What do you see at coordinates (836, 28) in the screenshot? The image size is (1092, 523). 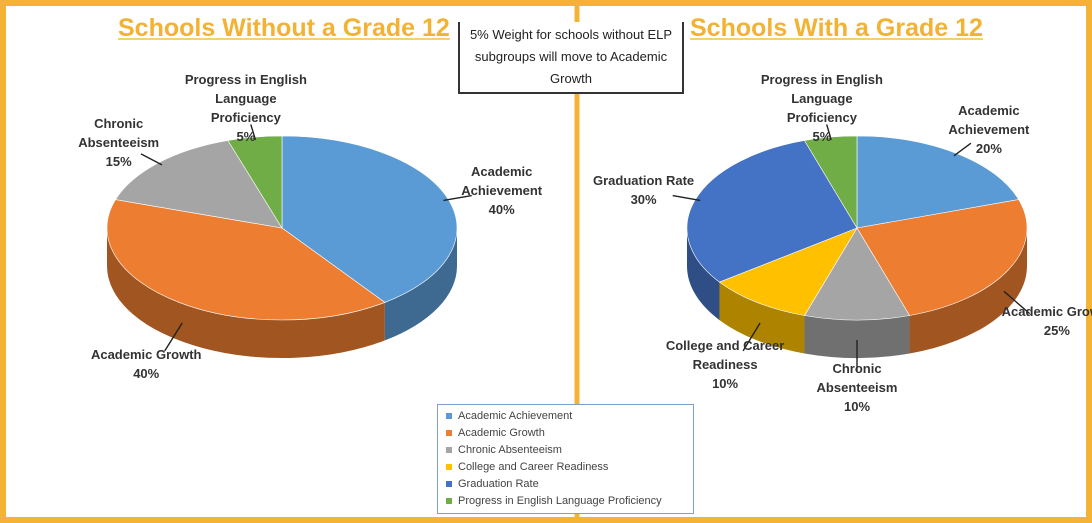 I see `chart-title: Schools With a Grade 12` at bounding box center [836, 28].